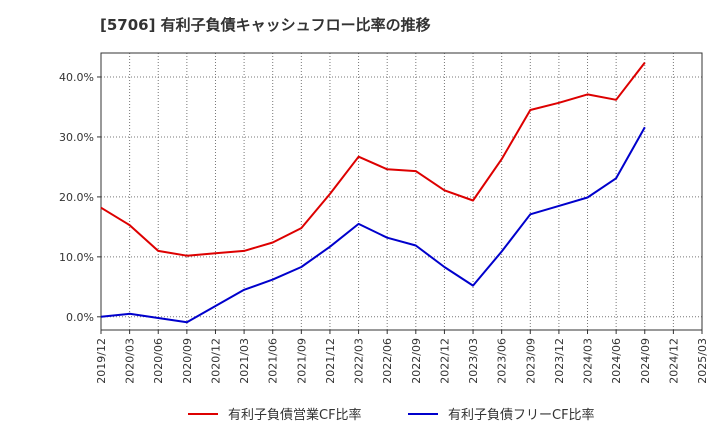  What do you see at coordinates (702, 361) in the screenshot?
I see `x-tick-label: 2025/03` at bounding box center [702, 361].